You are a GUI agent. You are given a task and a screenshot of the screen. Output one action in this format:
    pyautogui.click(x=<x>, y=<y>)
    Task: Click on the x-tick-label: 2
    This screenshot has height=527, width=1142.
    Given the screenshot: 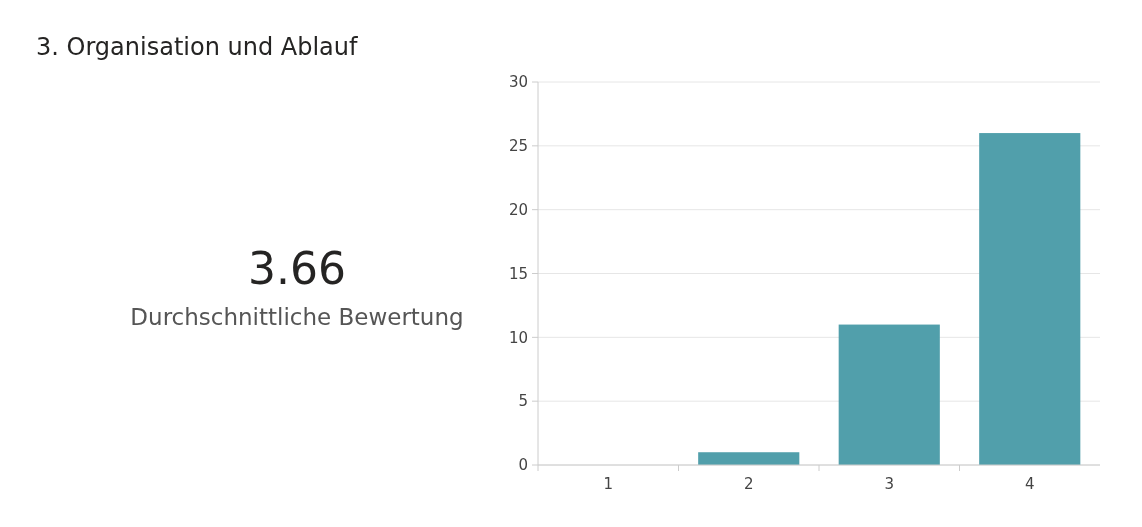 What is the action you would take?
    pyautogui.click(x=748, y=484)
    